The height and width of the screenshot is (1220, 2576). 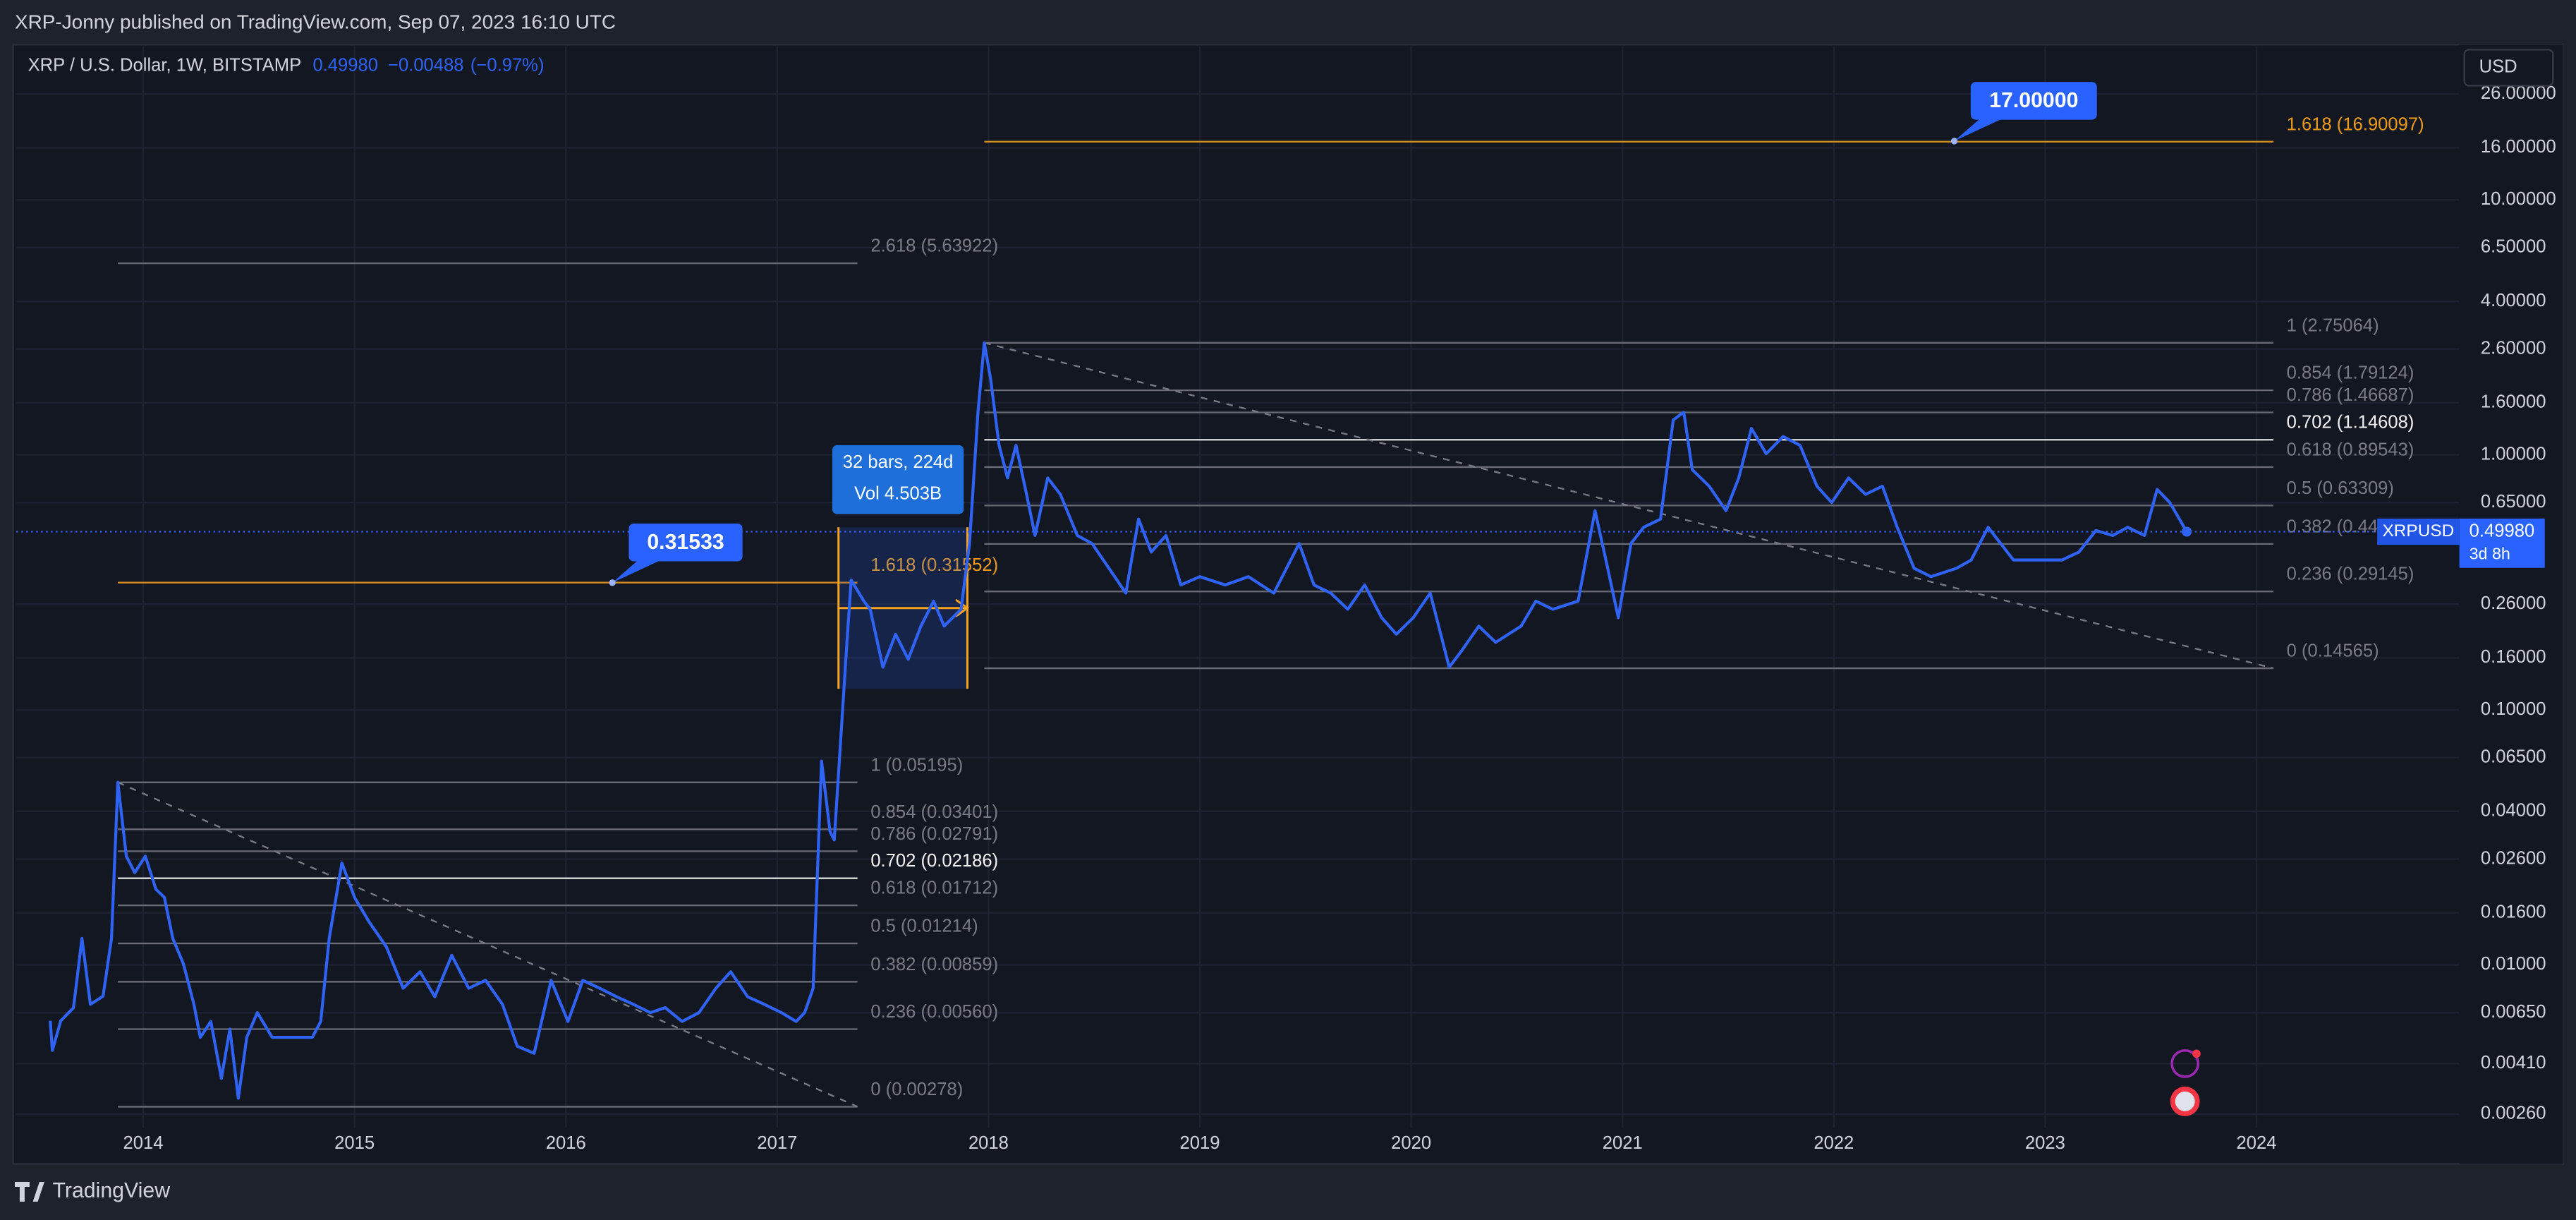 What do you see at coordinates (2513, 709) in the screenshot?
I see `y-tick-label: 0.10000` at bounding box center [2513, 709].